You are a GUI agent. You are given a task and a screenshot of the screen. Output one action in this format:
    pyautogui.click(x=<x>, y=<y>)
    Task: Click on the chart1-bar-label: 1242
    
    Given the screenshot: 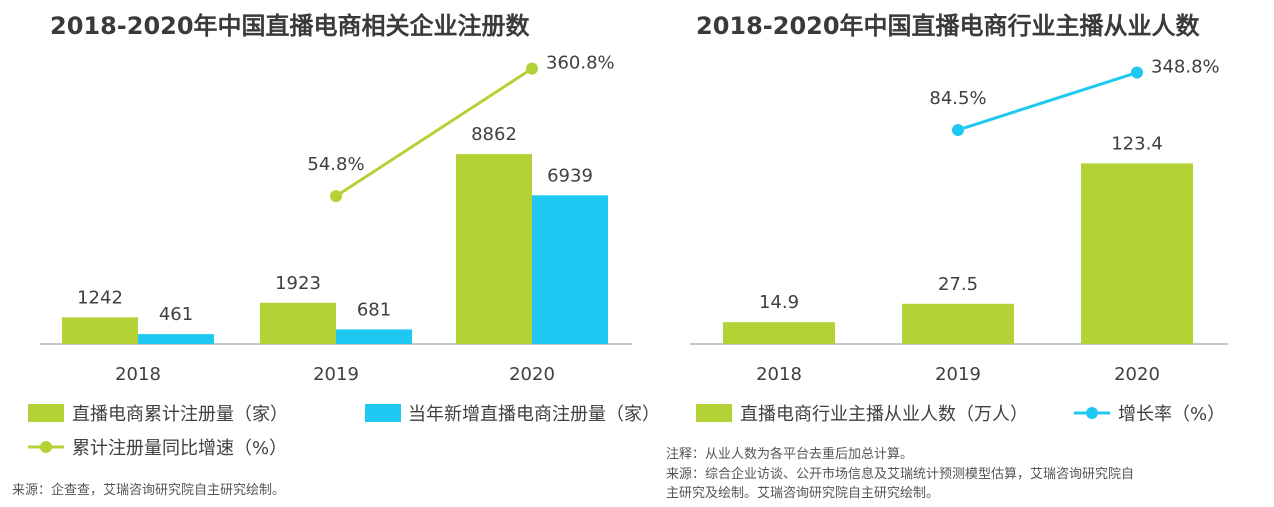 What is the action you would take?
    pyautogui.click(x=100, y=297)
    